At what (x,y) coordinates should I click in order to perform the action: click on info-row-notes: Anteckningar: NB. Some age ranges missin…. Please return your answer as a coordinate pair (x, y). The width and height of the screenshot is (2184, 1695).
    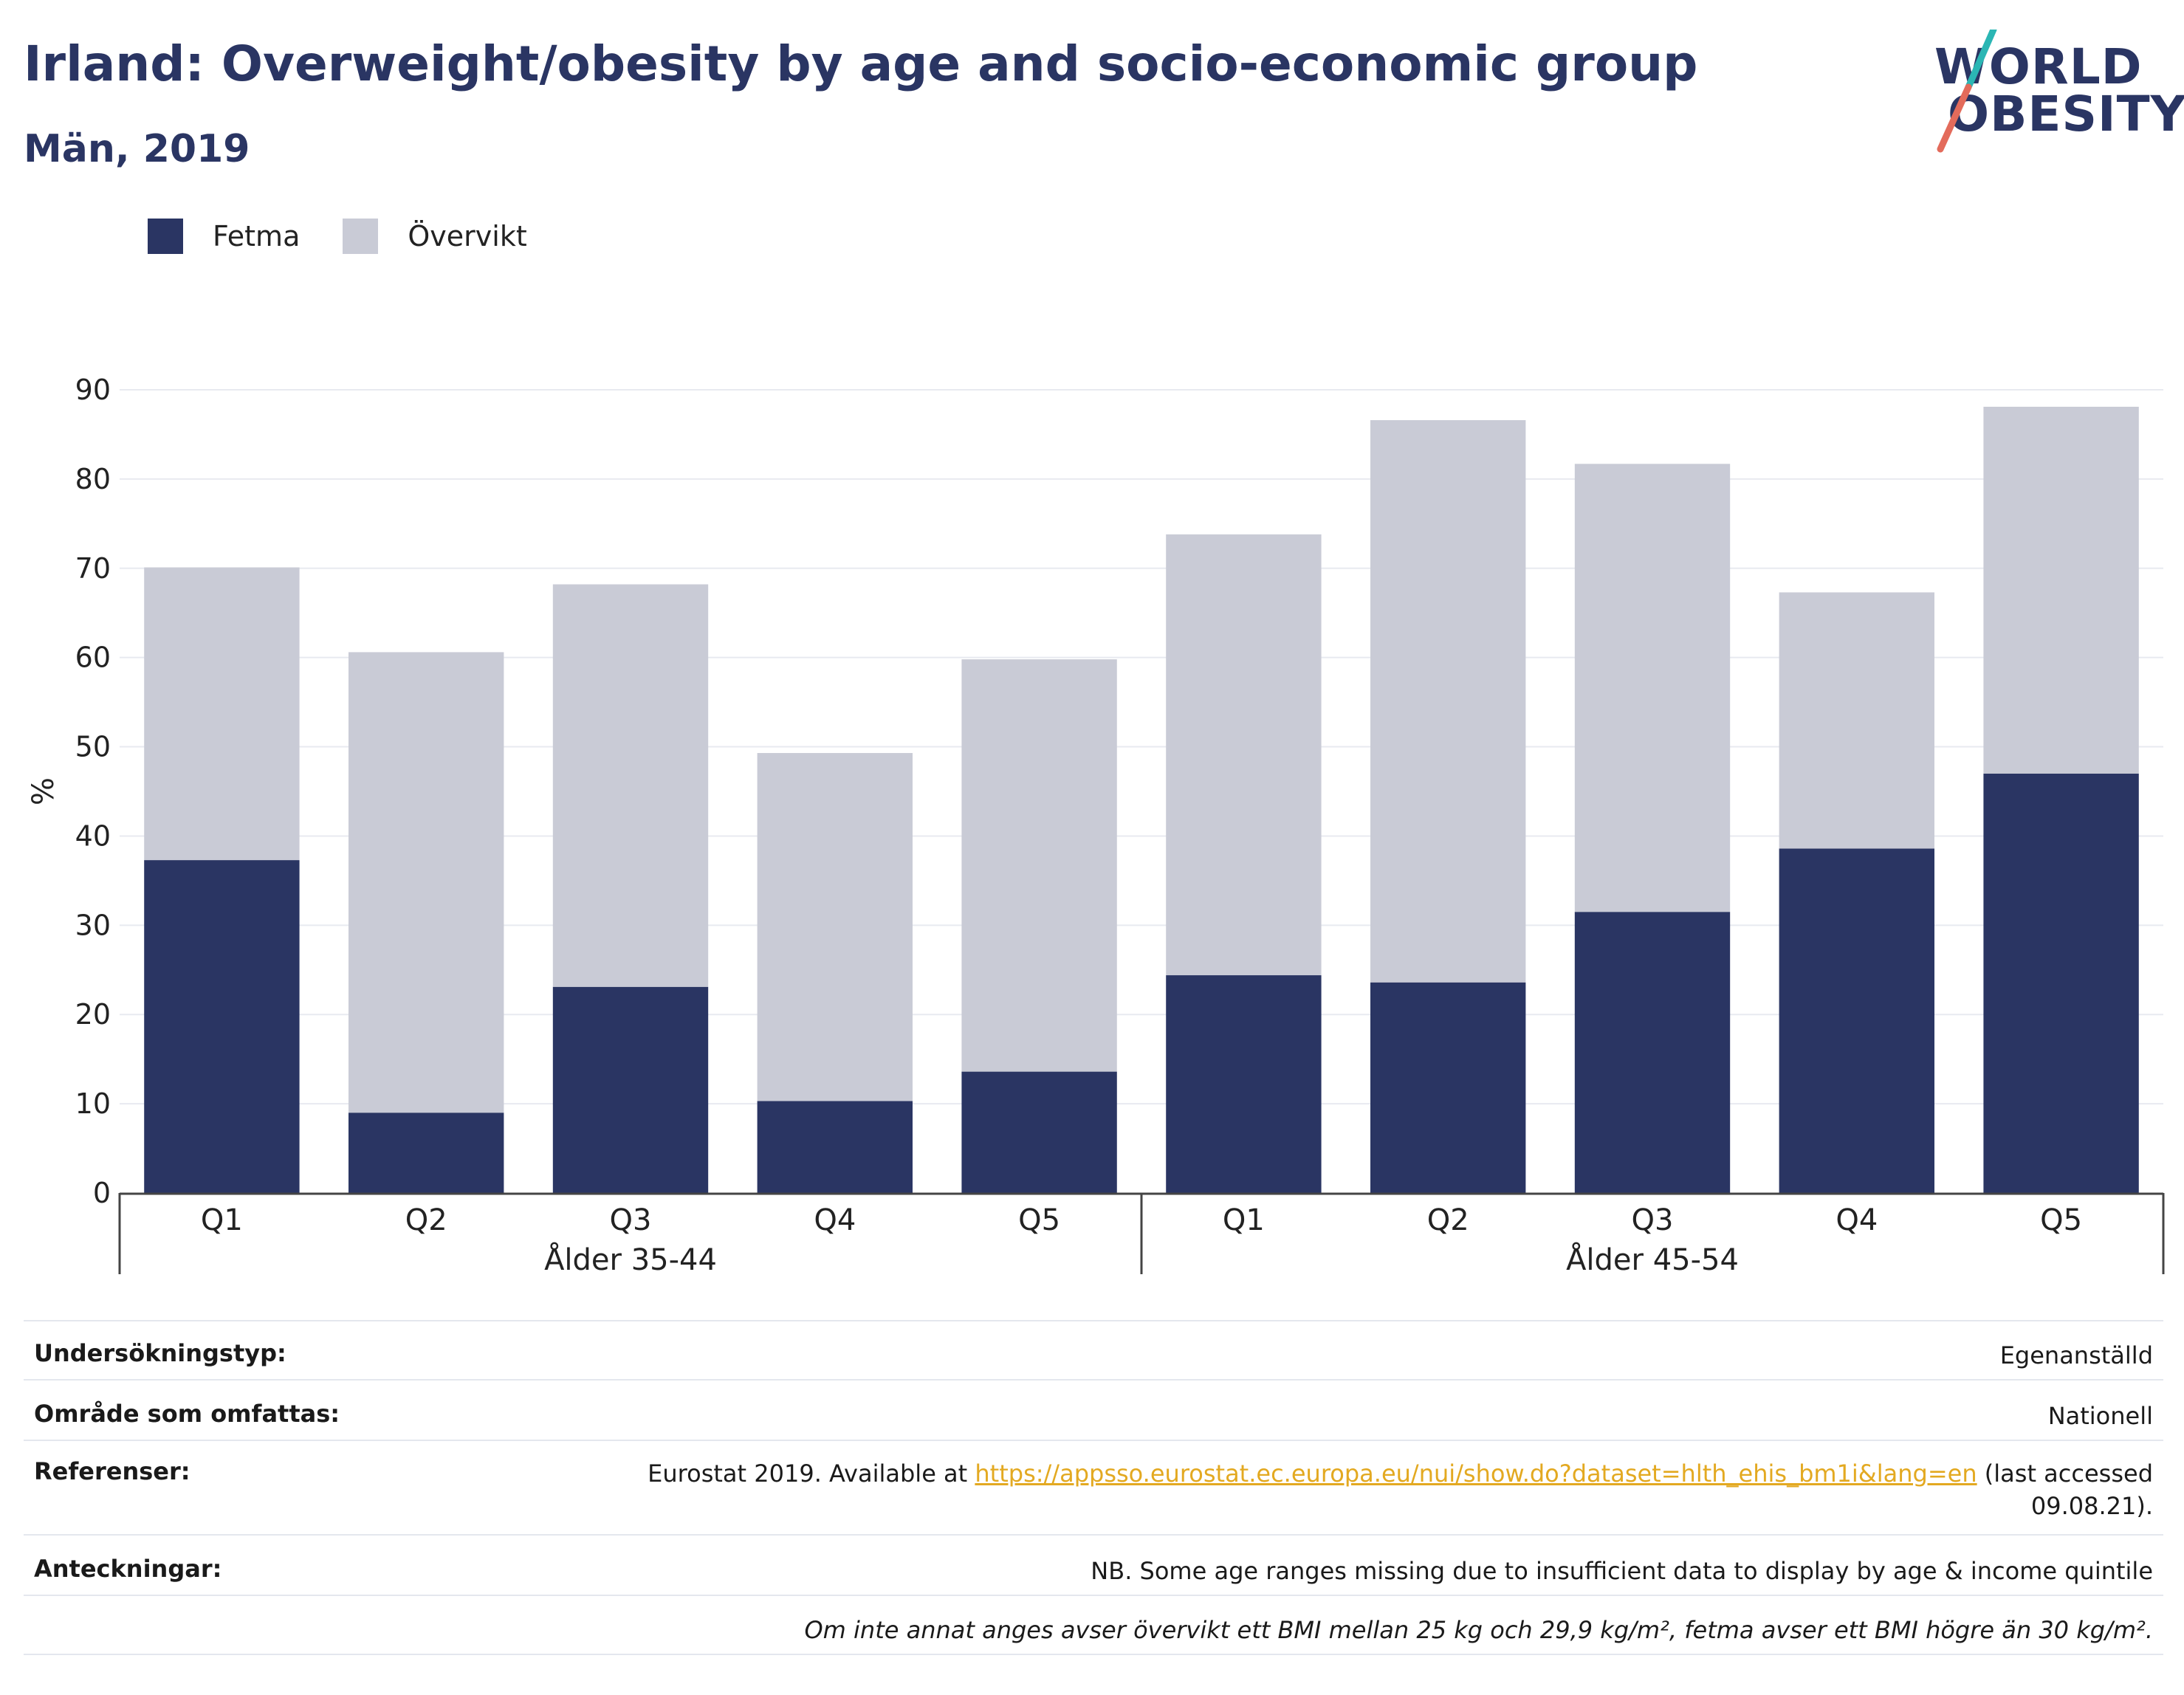
    Looking at the image, I should click on (1093, 1565).